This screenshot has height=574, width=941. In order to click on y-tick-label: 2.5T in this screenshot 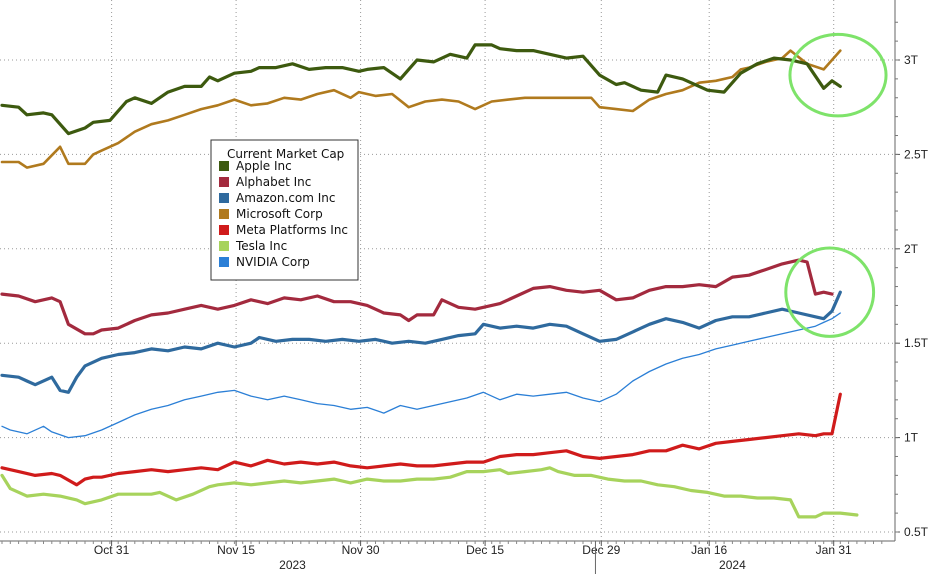, I will do `click(916, 154)`.